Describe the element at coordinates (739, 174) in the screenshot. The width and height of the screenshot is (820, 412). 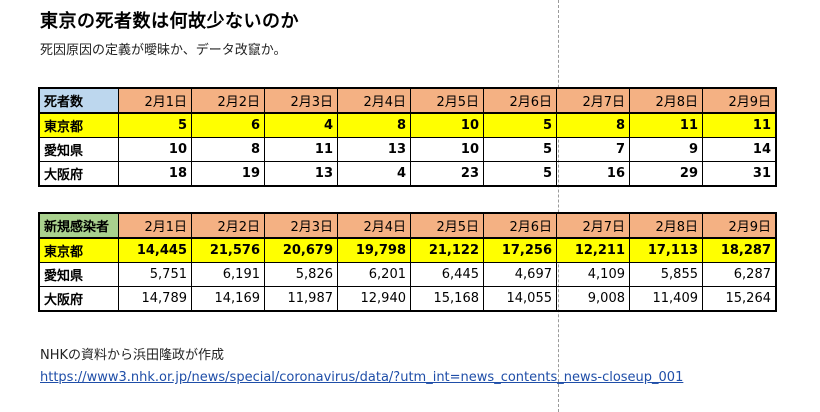
I see `value-cell: 31` at that location.